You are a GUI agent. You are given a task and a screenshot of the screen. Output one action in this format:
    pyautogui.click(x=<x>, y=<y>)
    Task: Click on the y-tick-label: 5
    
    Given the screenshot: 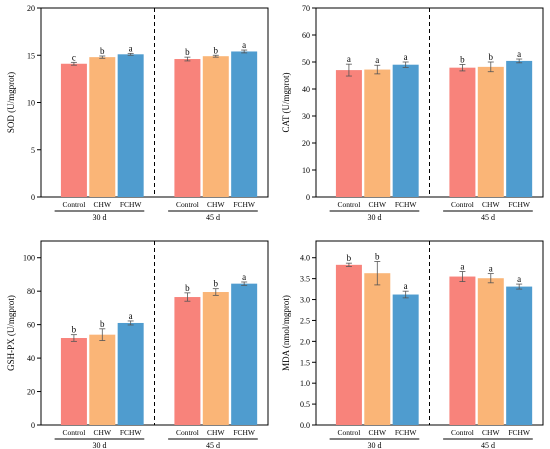 What is the action you would take?
    pyautogui.click(x=33, y=150)
    